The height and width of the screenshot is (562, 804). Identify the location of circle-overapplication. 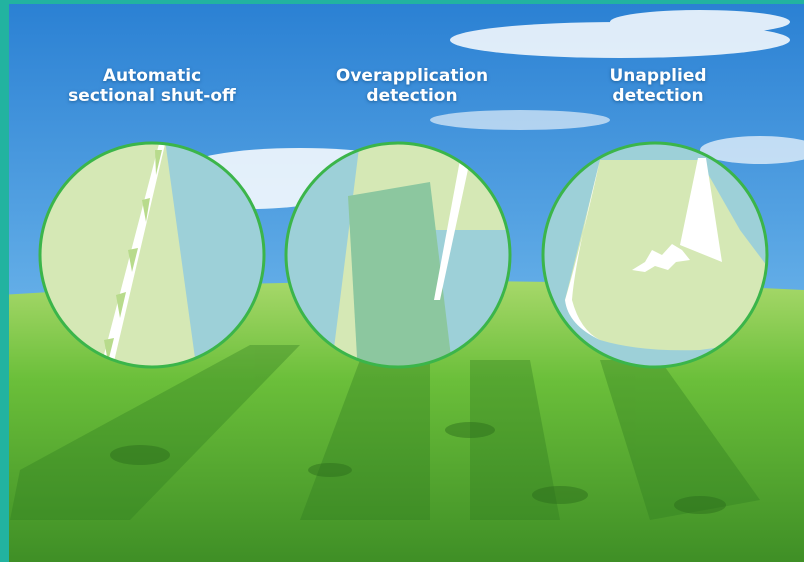
(398, 255).